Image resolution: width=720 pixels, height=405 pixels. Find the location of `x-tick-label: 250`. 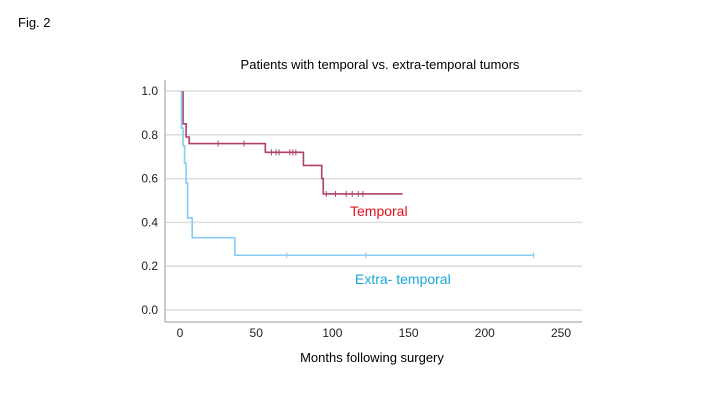

x-tick-label: 250 is located at coordinates (561, 333).